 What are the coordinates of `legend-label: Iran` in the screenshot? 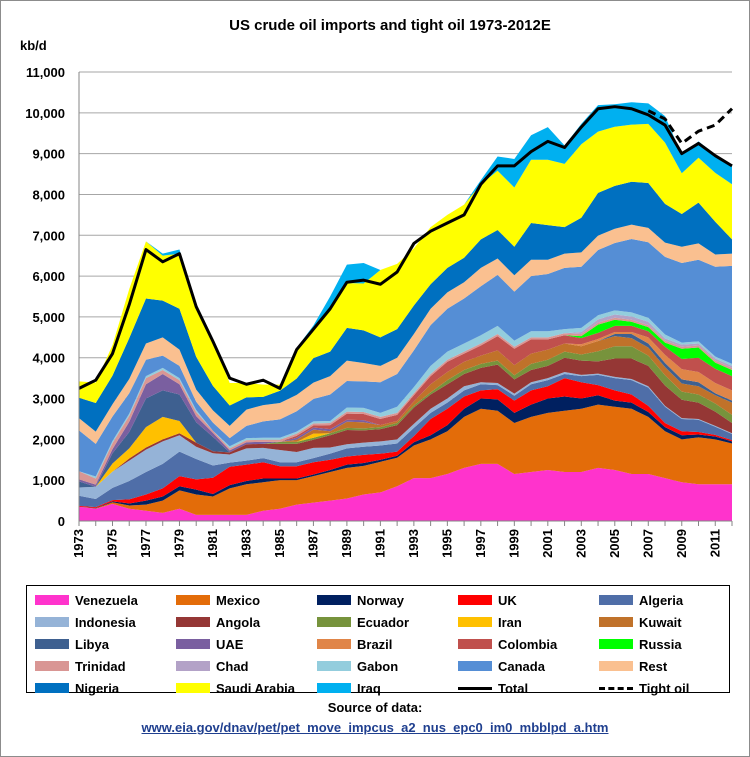 It's located at (510, 622).